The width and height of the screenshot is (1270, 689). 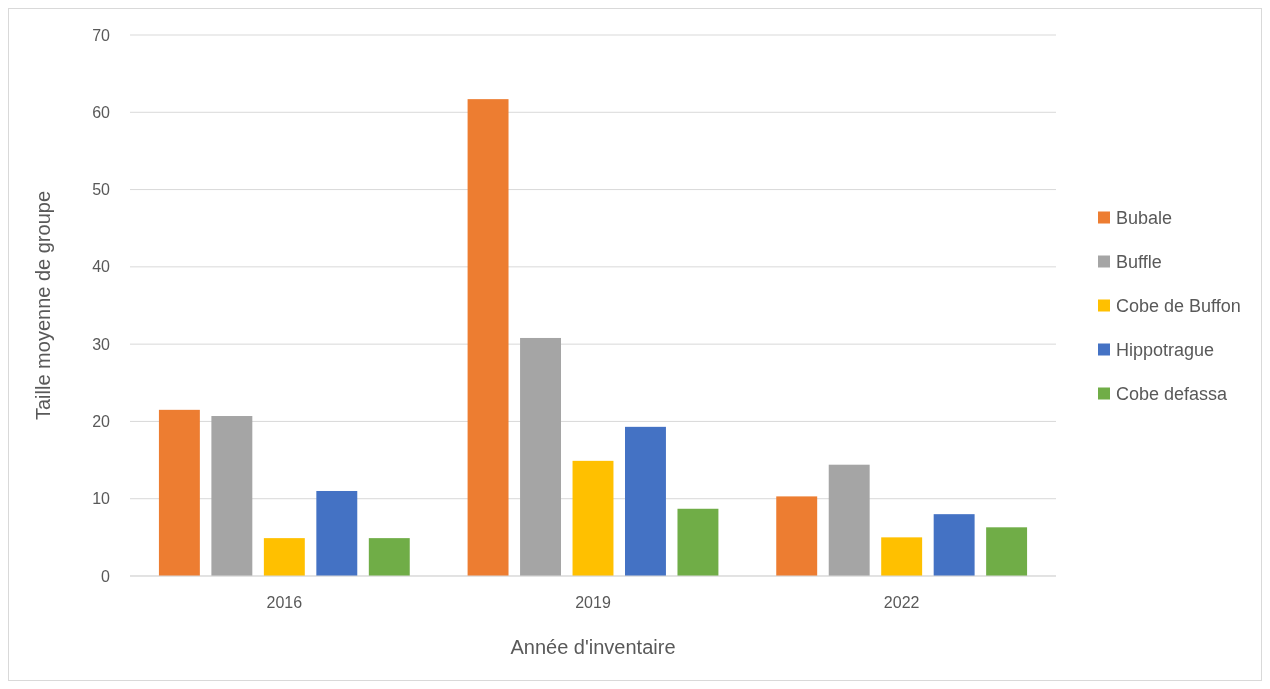 I want to click on legend-label: Cobe de Buffon, so click(x=1178, y=305).